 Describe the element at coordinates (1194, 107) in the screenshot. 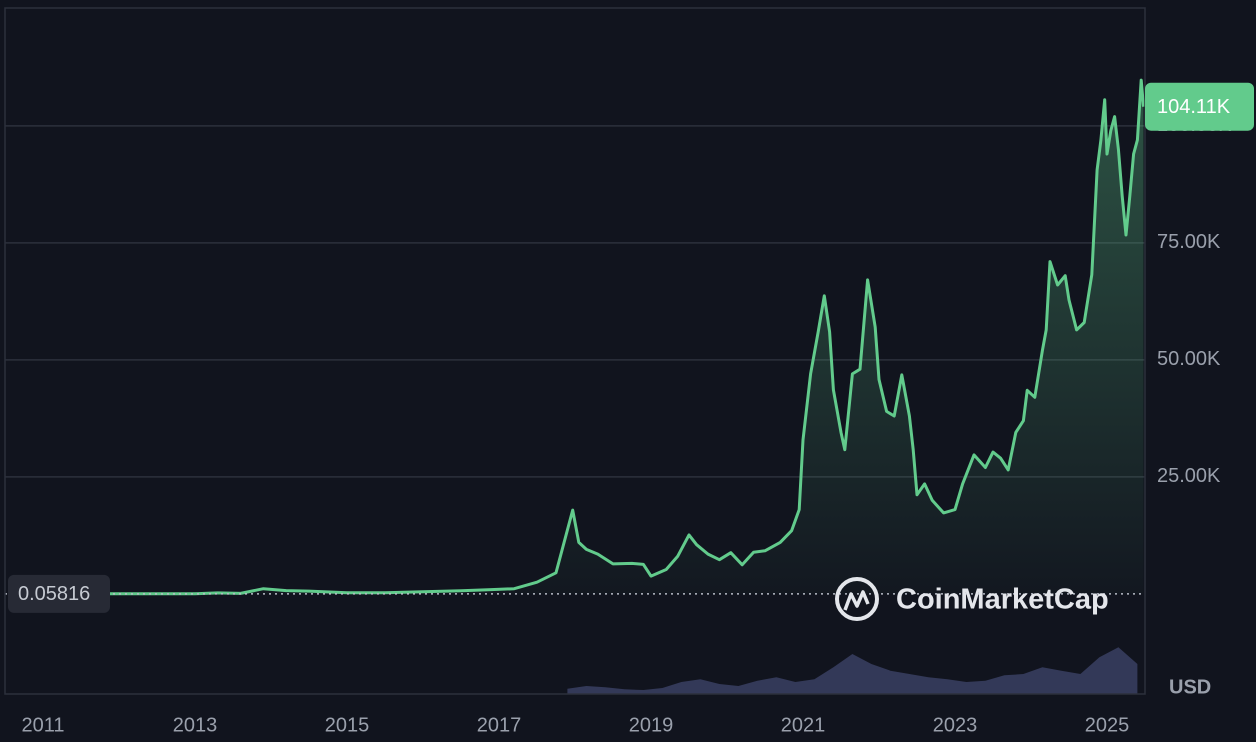

I see `last-price-label: 104.11K` at that location.